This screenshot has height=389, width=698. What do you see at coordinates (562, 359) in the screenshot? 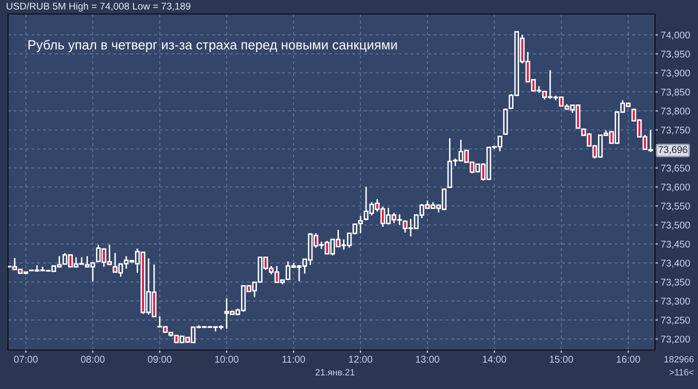
I see `x-tick-label: 15:00` at bounding box center [562, 359].